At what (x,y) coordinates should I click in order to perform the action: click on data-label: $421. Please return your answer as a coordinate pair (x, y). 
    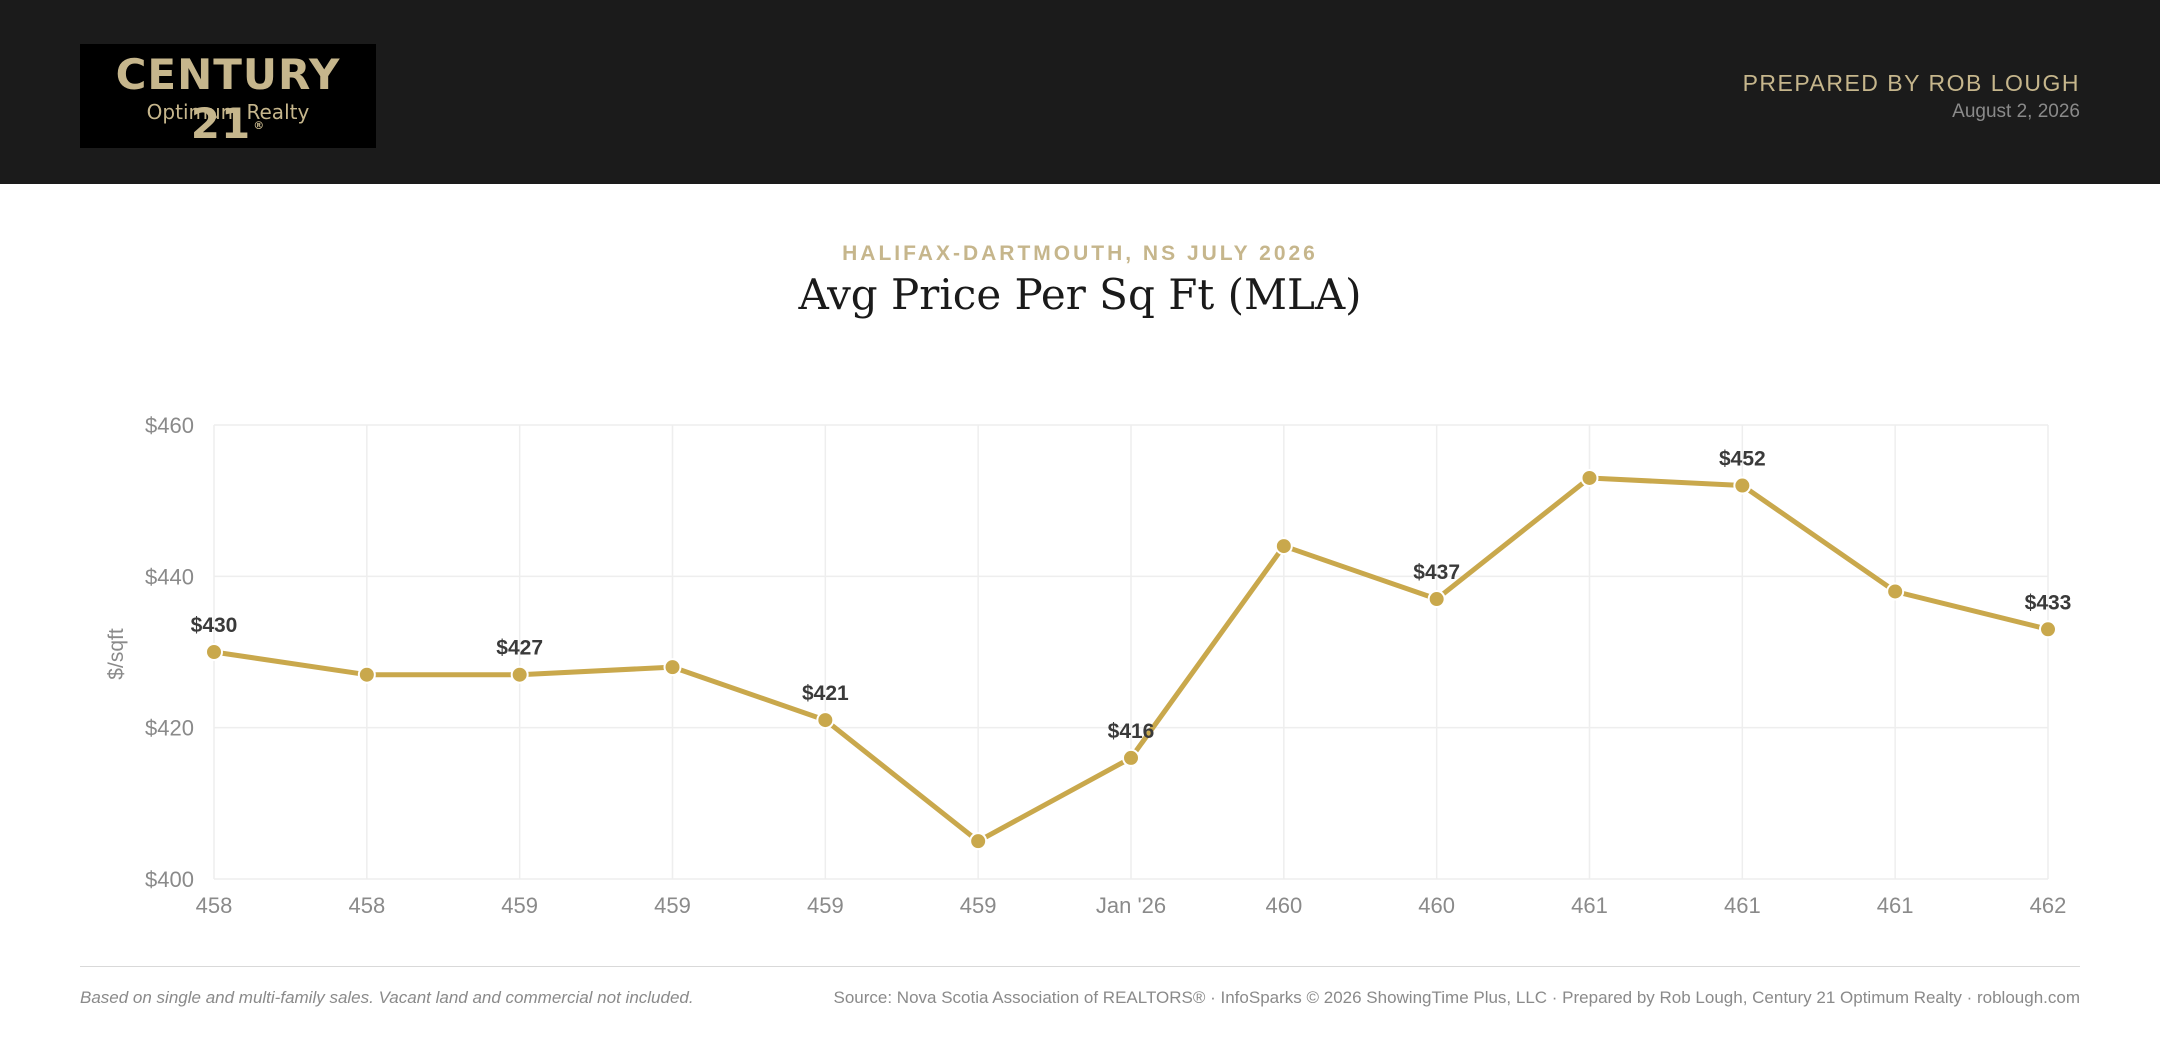
    Looking at the image, I should click on (825, 693).